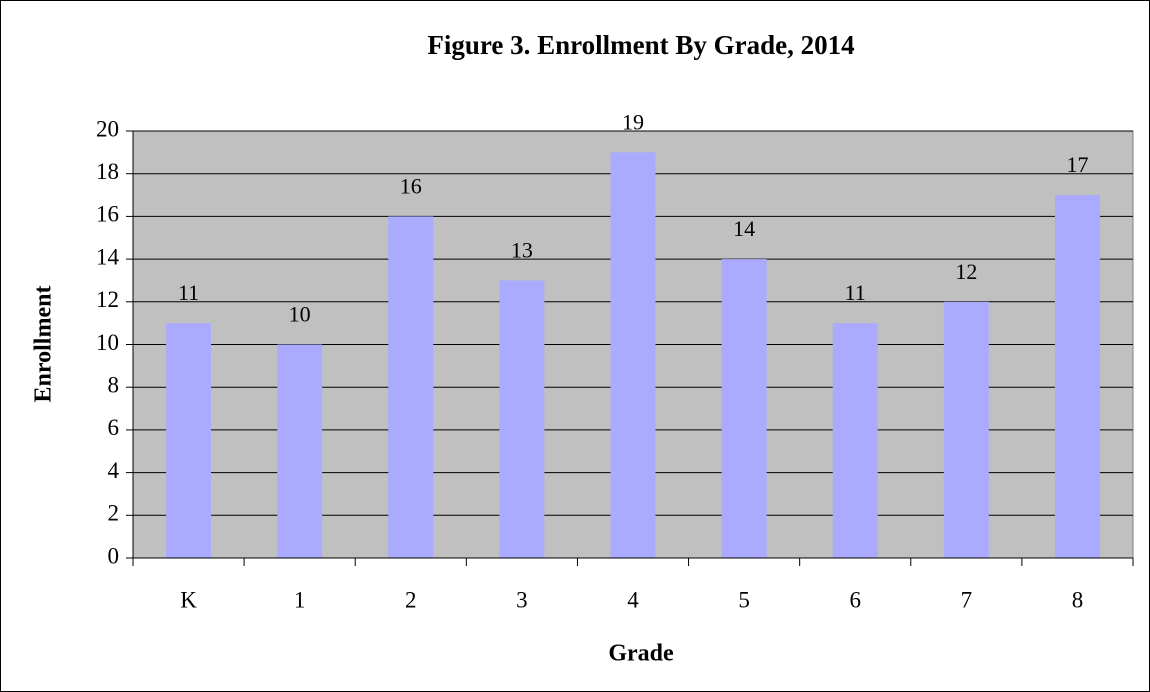  I want to click on x-axis-label: Grade, so click(641, 654).